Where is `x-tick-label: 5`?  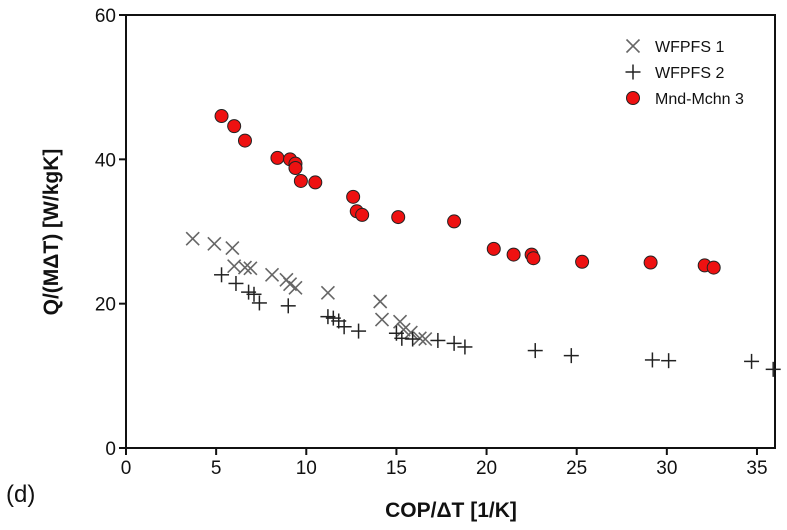 x-tick-label: 5 is located at coordinates (216, 468).